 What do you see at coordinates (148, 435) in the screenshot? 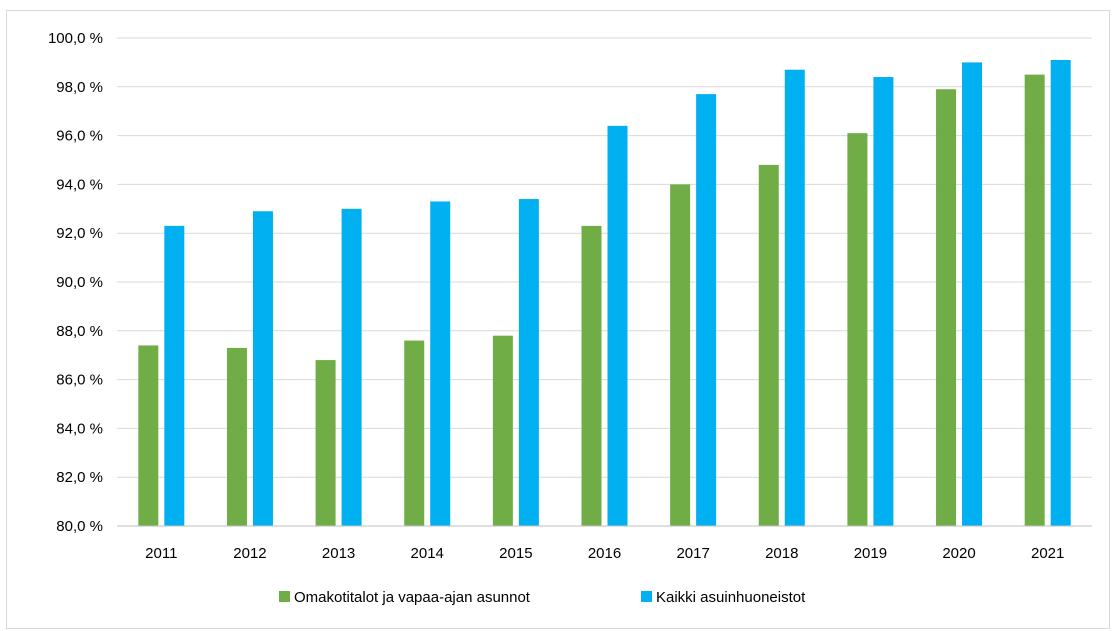
I see `bar-omakotitalot-2011` at bounding box center [148, 435].